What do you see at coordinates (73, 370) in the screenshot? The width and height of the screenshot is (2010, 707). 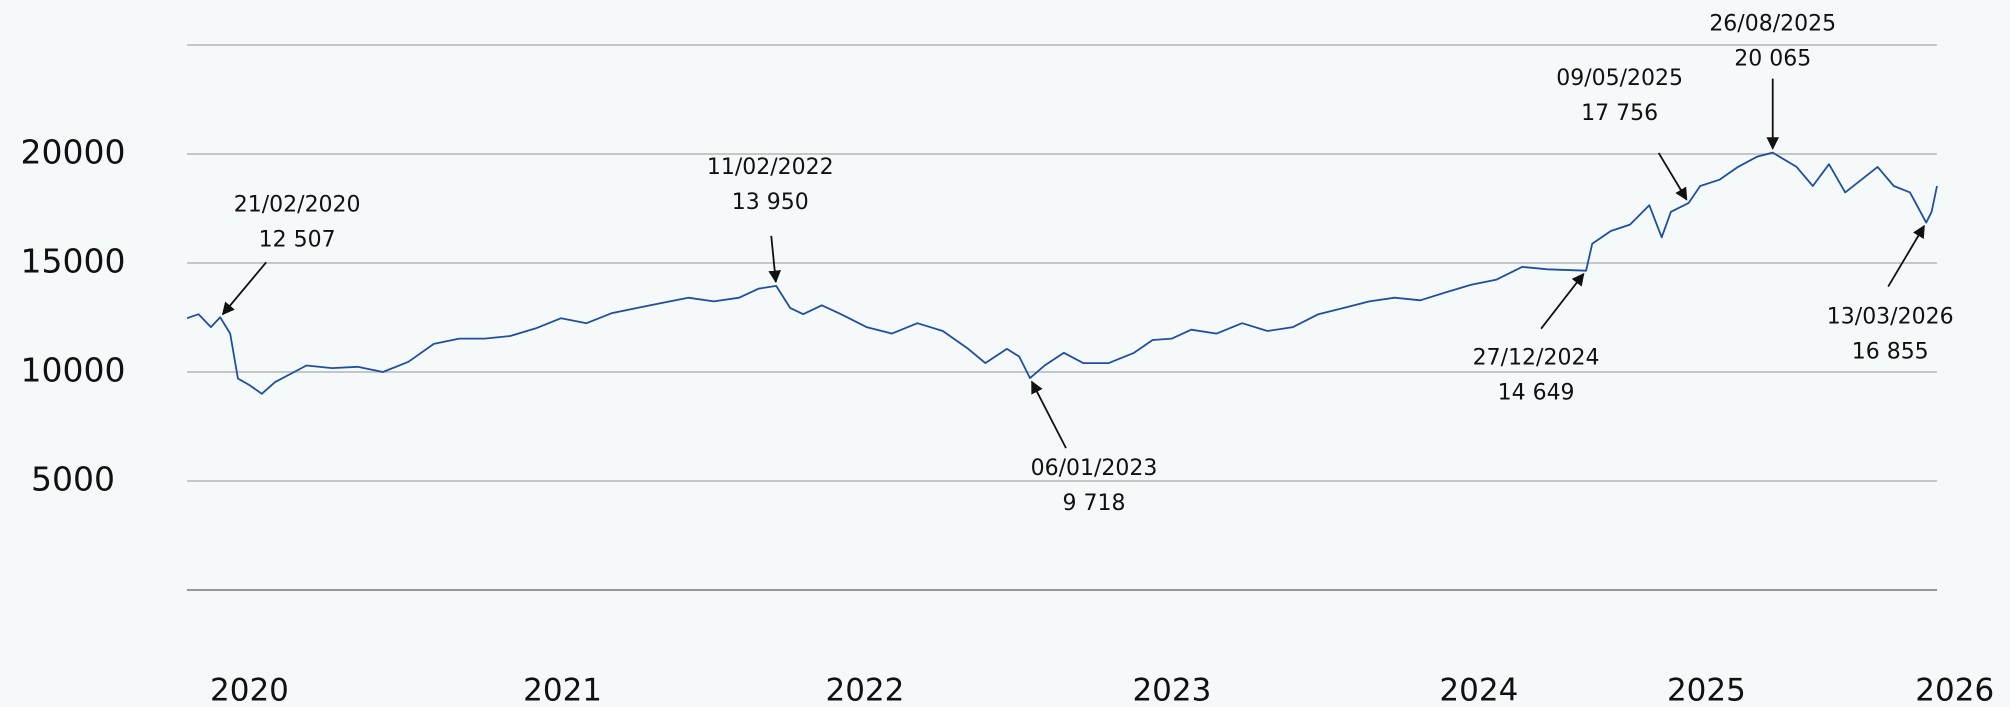 I see `y-tick-label: 10000` at bounding box center [73, 370].